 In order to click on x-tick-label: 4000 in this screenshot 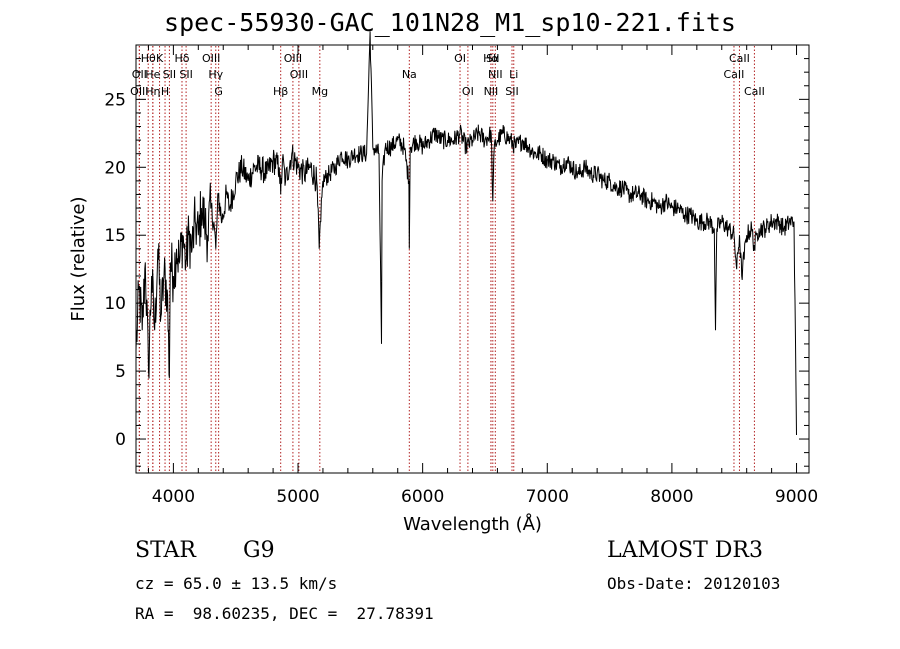, I will do `click(173, 497)`.